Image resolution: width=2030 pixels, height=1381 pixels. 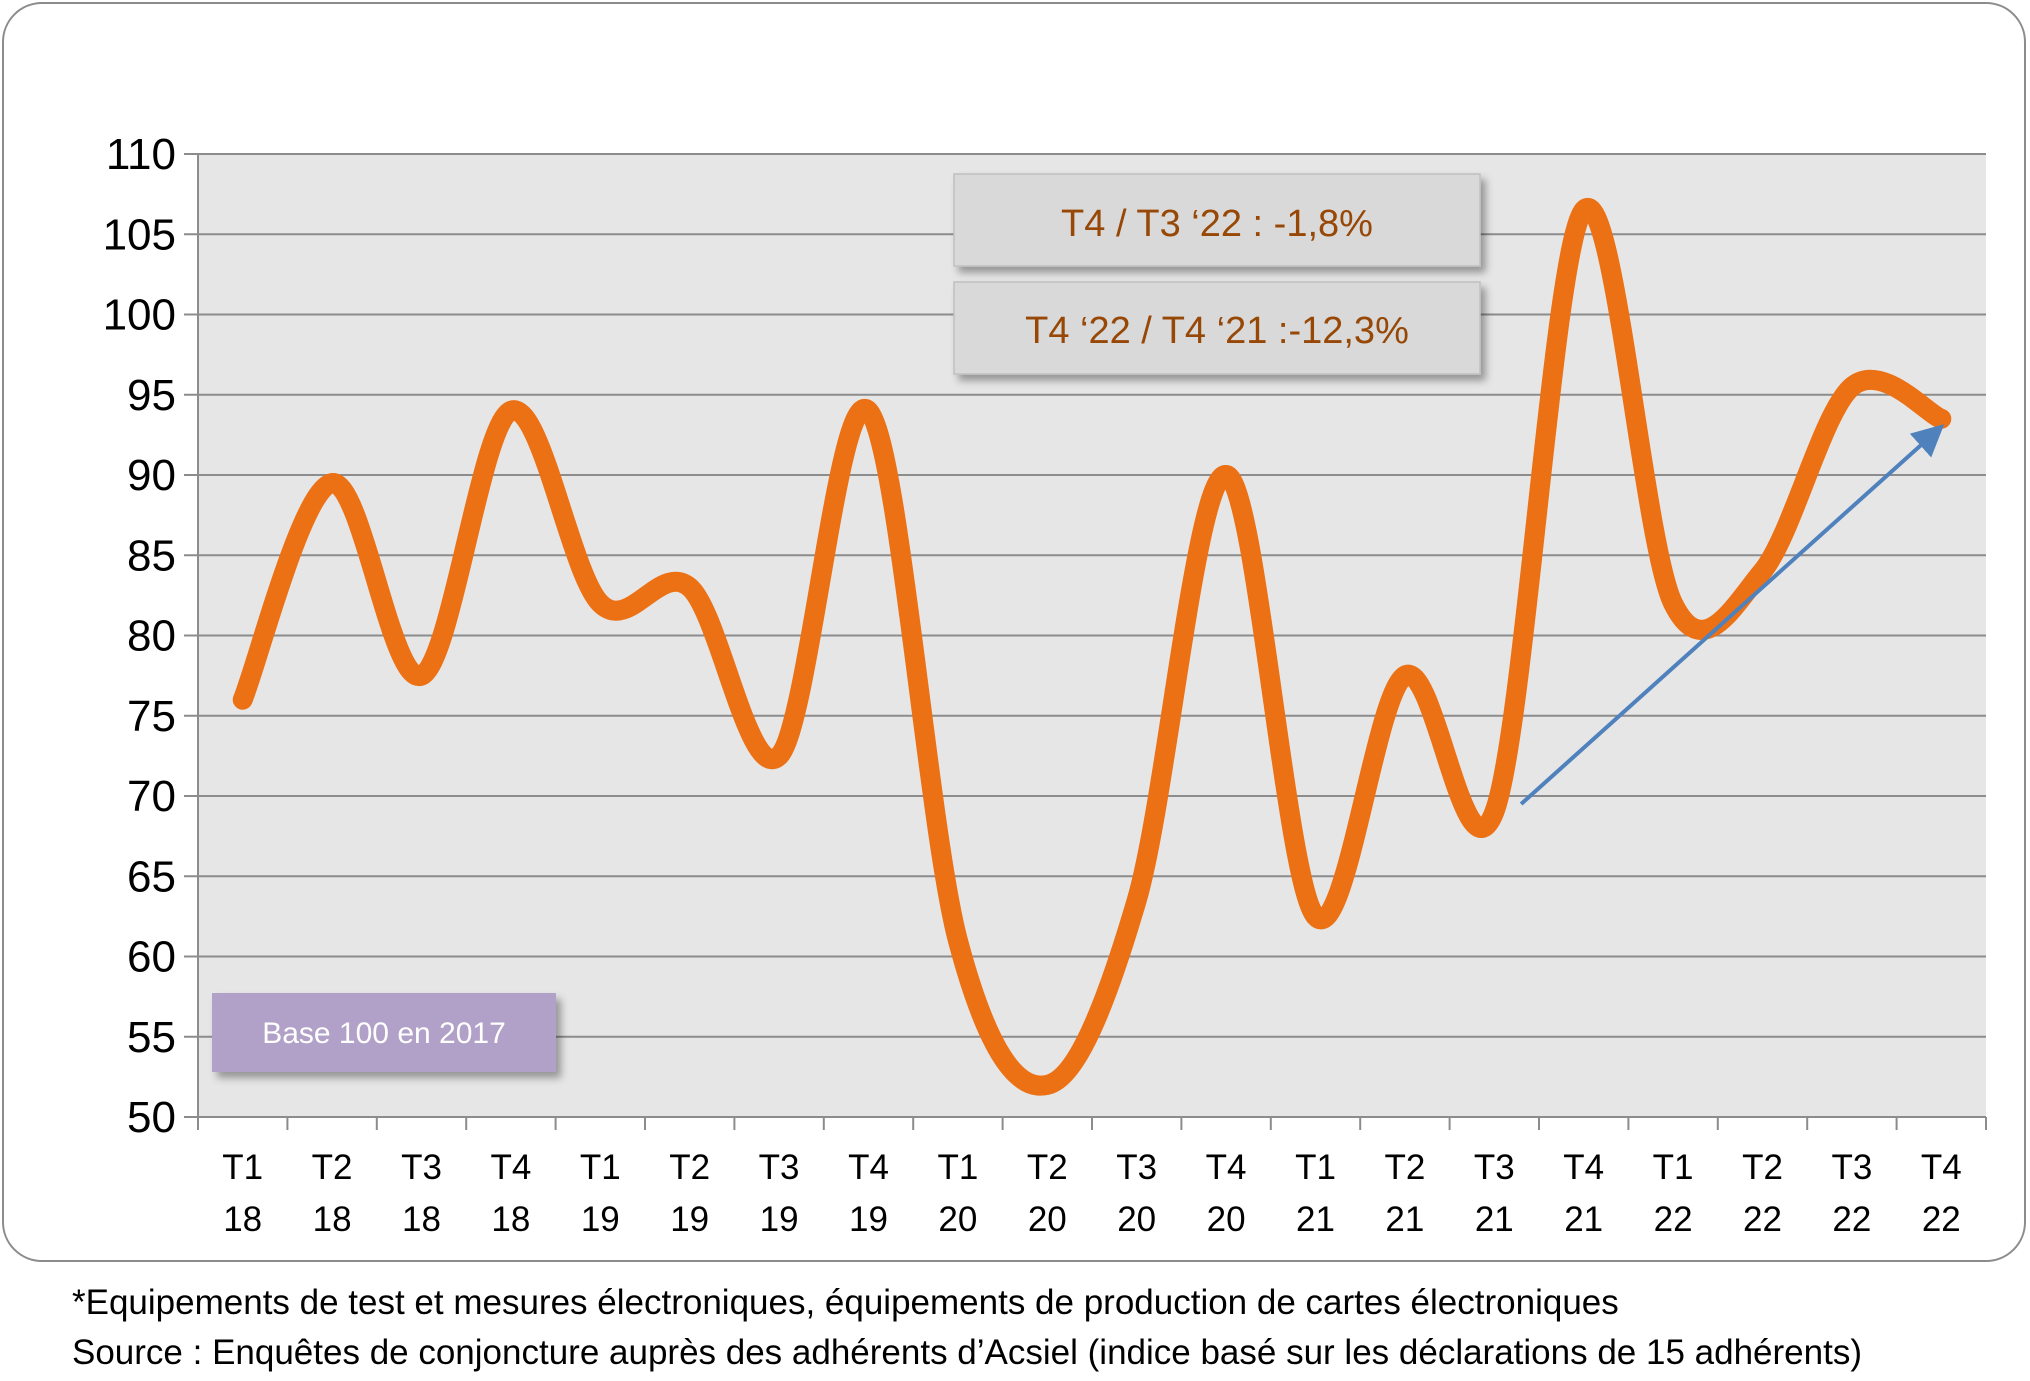 What do you see at coordinates (151, 876) in the screenshot?
I see `y-tick-label: 65` at bounding box center [151, 876].